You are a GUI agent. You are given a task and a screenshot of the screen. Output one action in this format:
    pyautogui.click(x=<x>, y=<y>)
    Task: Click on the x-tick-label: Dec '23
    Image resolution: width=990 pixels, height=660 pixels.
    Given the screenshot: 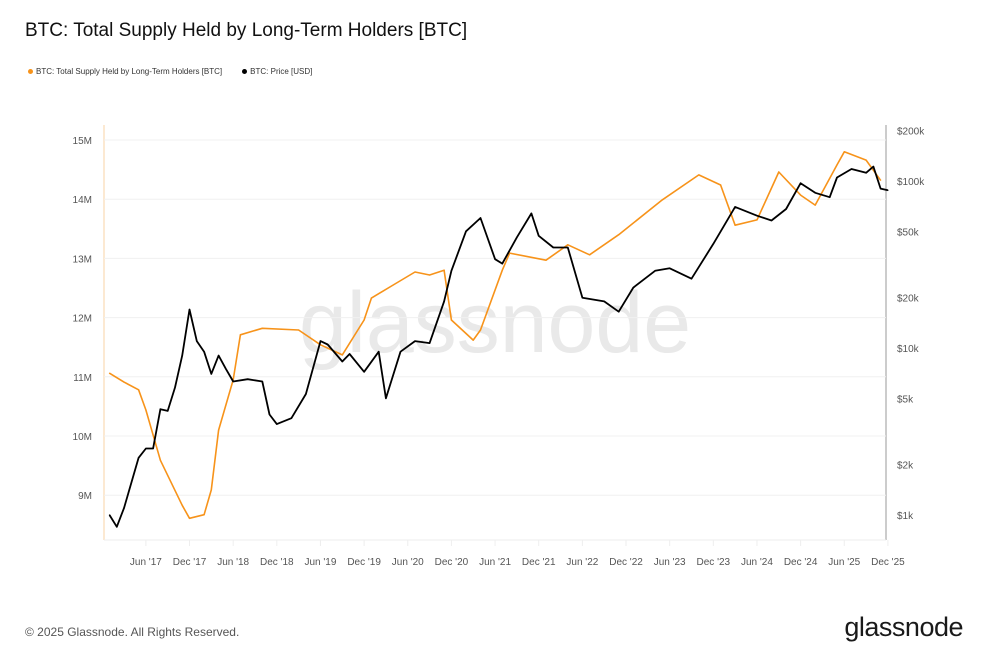 What is the action you would take?
    pyautogui.click(x=714, y=562)
    